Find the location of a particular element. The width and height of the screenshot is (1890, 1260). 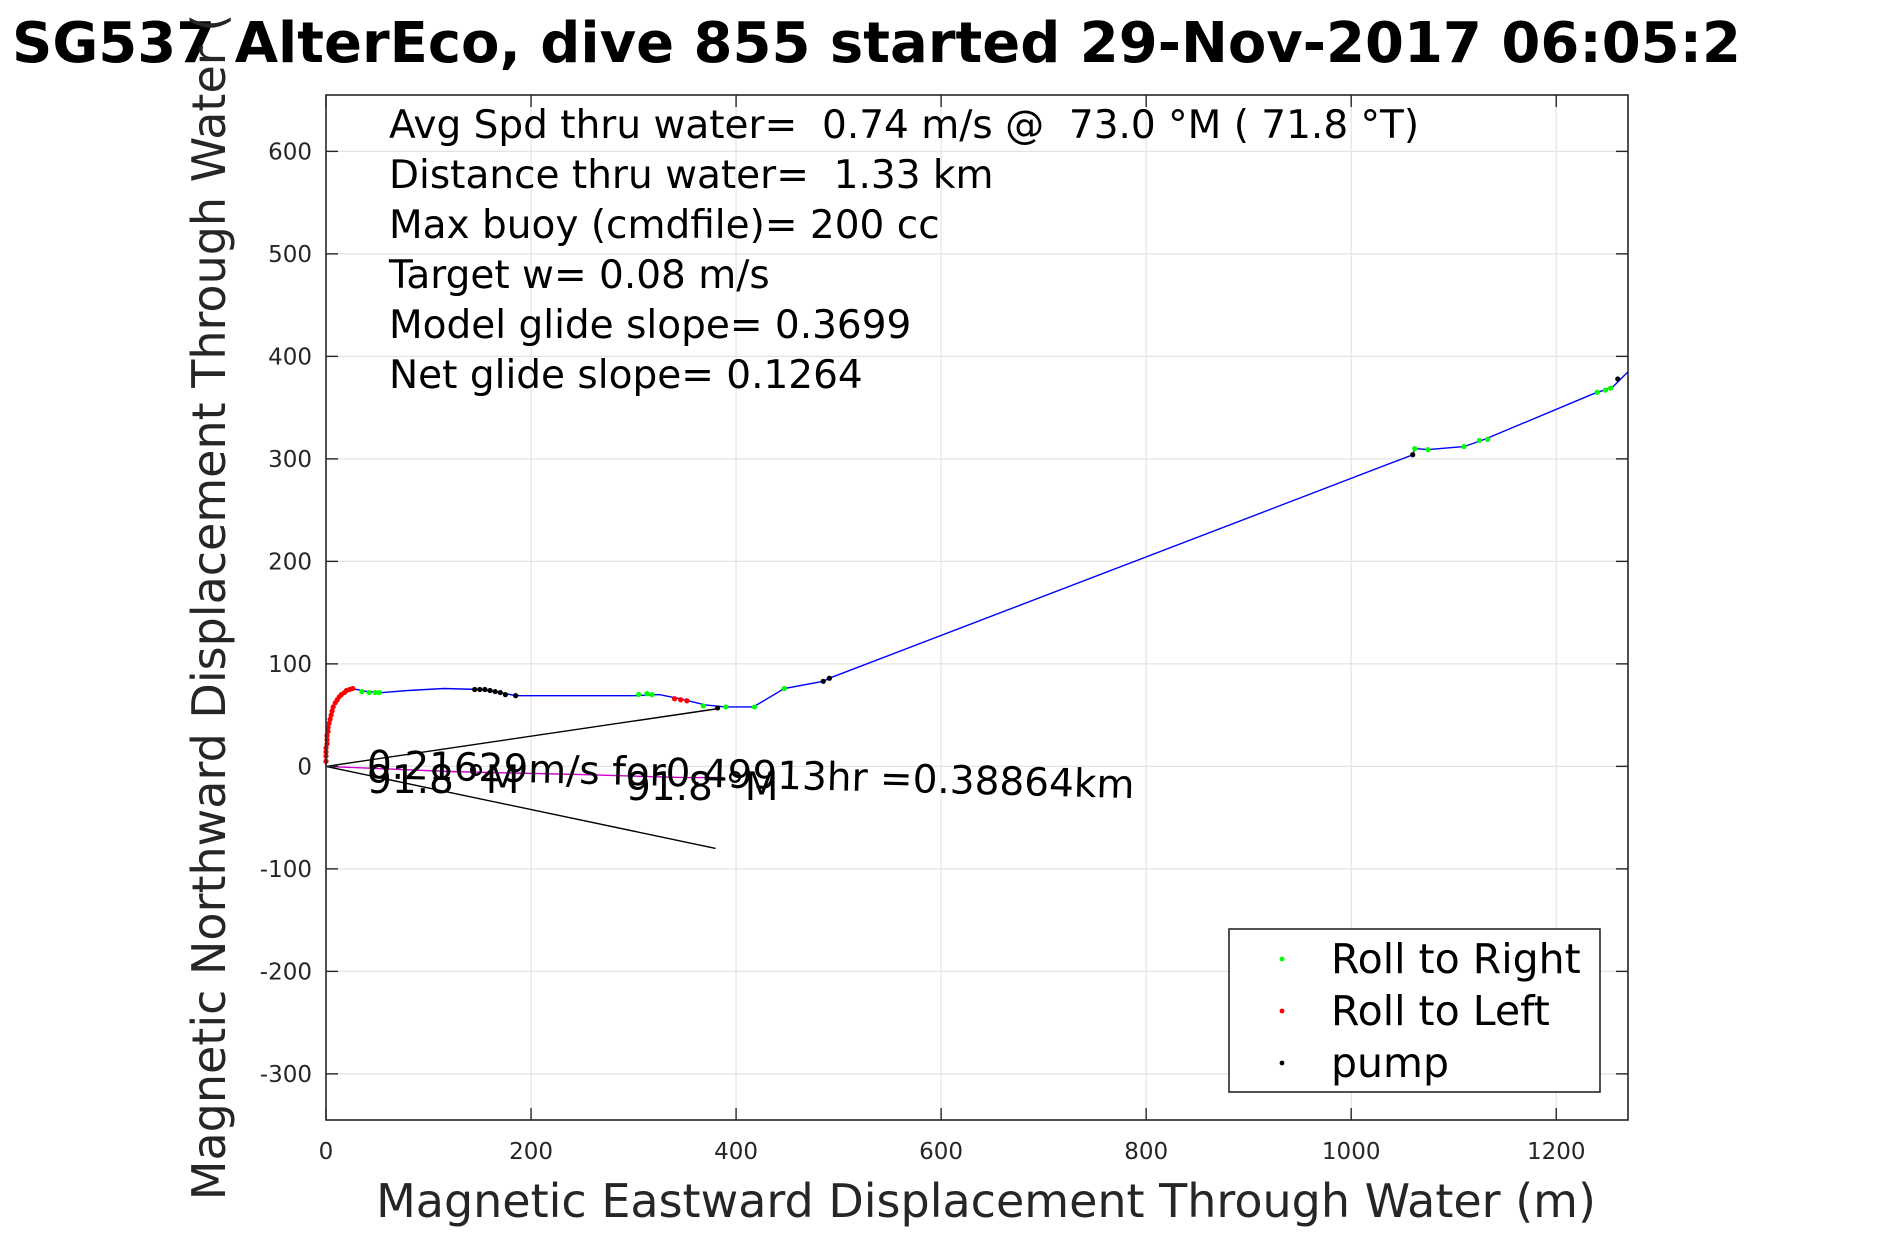

heading-annotation-1: 91.8 °M is located at coordinates (443, 780).